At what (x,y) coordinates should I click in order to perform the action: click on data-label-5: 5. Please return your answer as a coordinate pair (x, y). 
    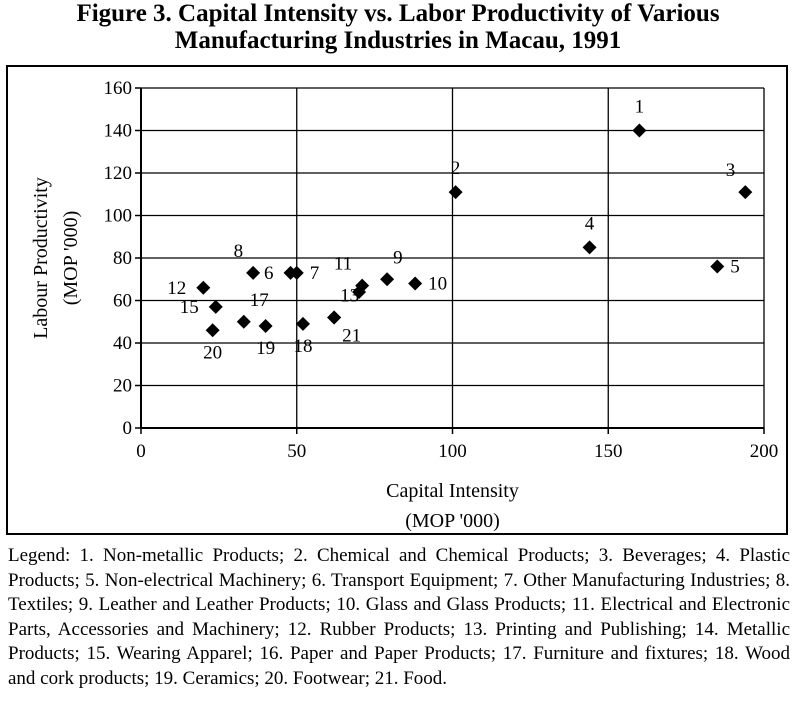
    Looking at the image, I should click on (735, 267).